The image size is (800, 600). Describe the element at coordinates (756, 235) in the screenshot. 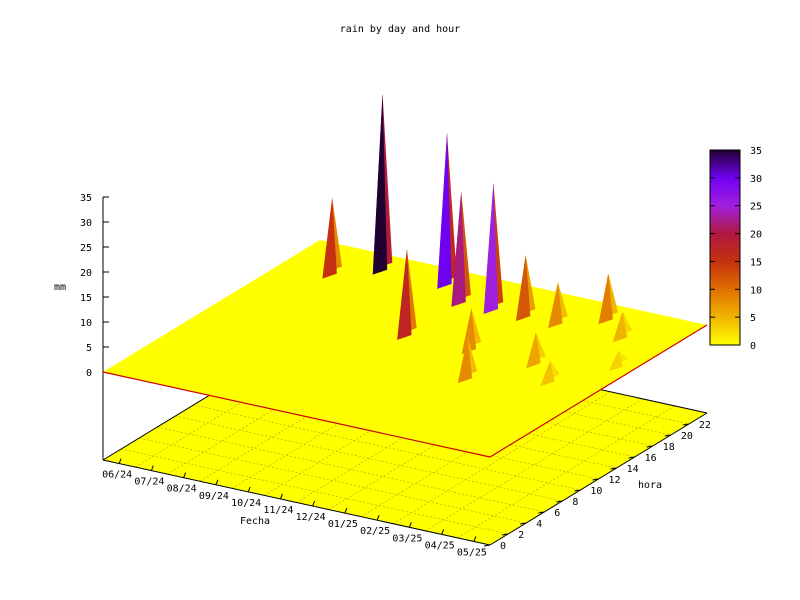

I see `colorbar-tick-label: 20` at that location.